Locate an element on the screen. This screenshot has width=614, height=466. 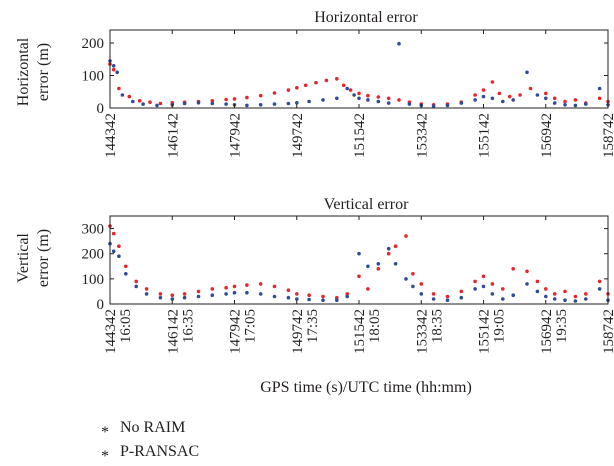
legend-item-p-ransac: * P-RANSAC is located at coordinates (150, 454).